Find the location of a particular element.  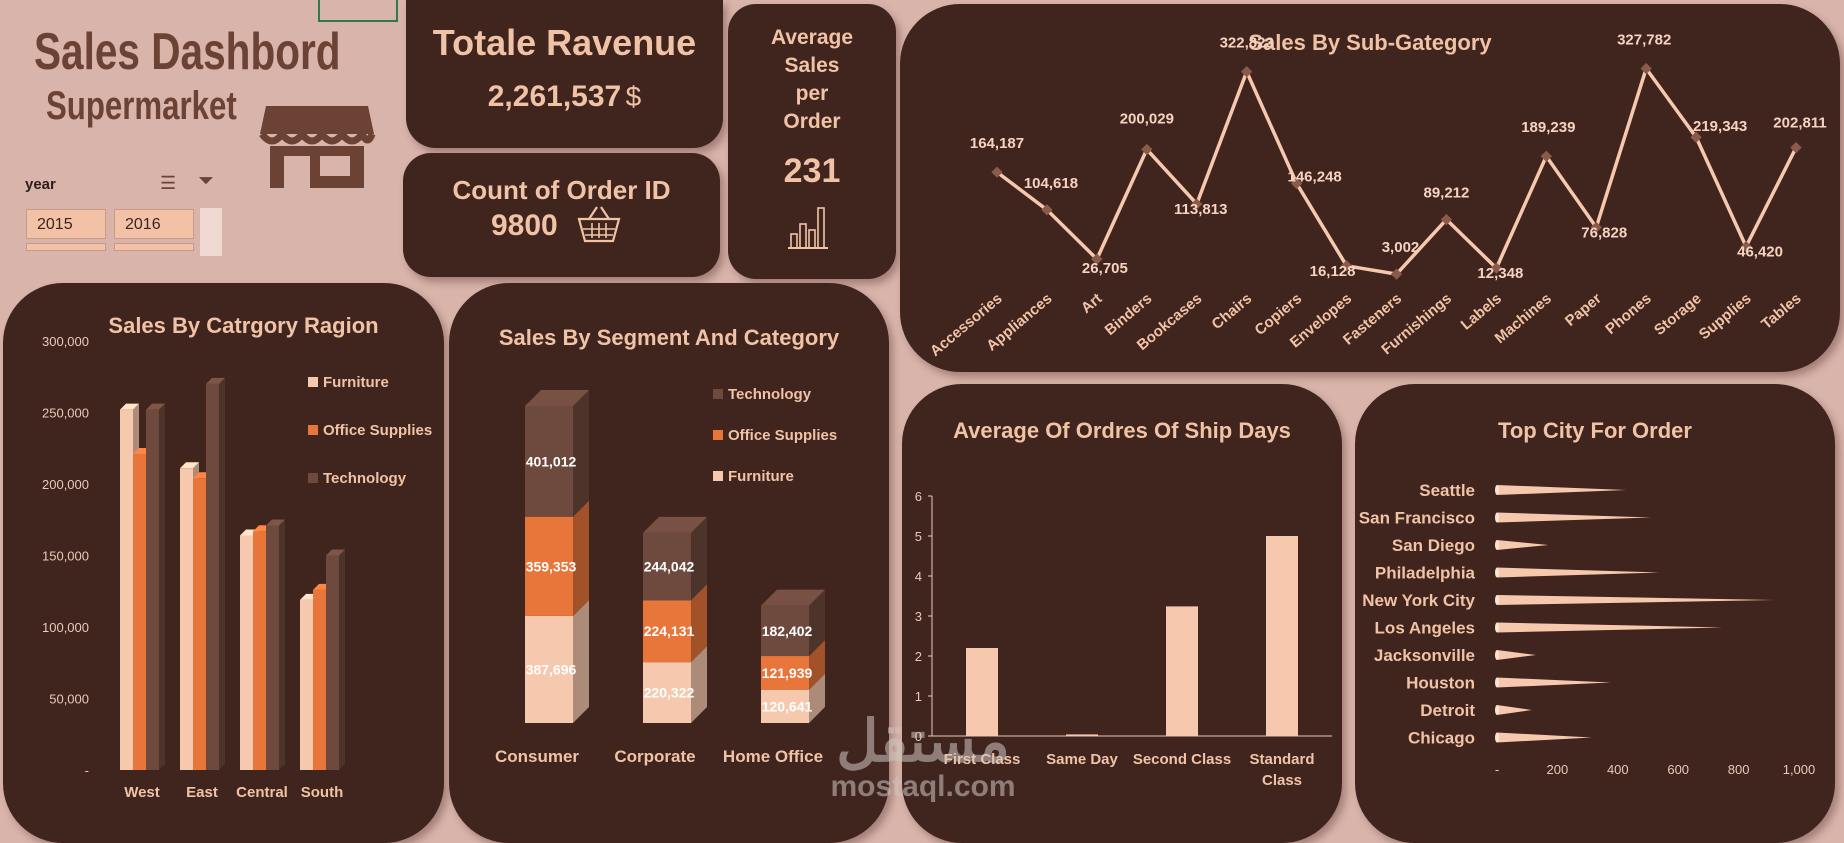

store-icon is located at coordinates (317, 147).